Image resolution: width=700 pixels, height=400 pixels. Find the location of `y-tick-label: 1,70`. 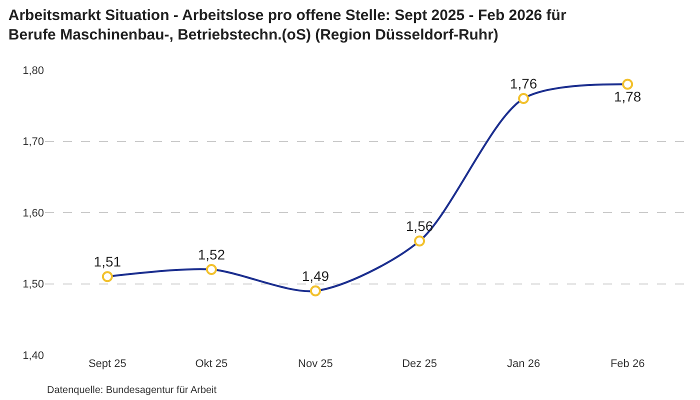

y-tick-label: 1,70 is located at coordinates (33, 142).